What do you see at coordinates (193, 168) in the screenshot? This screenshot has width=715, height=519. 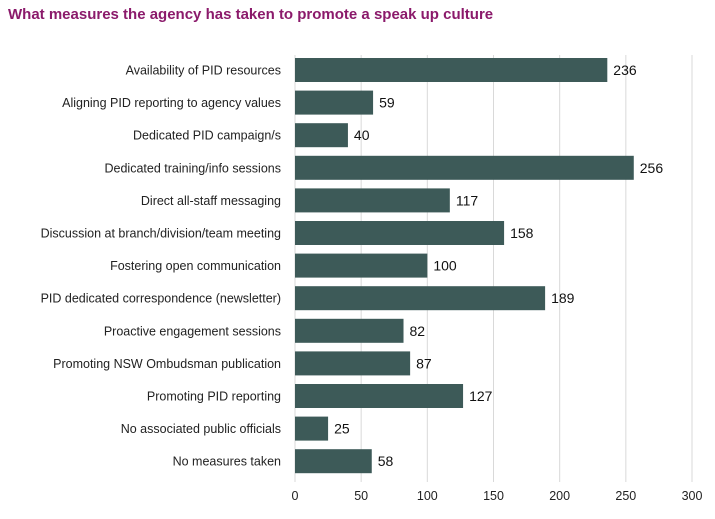 I see `category-label: Dedicated training/info sessions` at bounding box center [193, 168].